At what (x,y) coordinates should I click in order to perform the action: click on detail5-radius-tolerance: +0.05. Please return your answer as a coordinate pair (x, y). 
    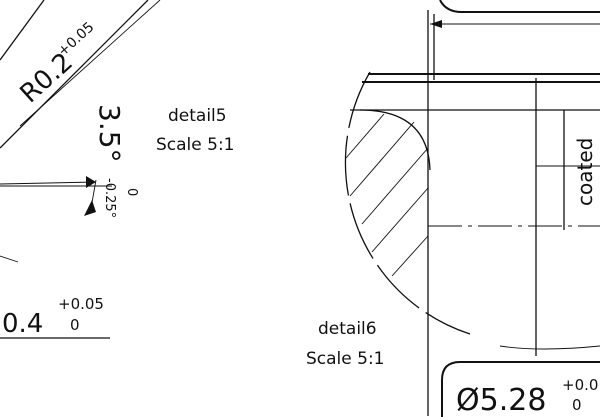
    Looking at the image, I should click on (76, 39).